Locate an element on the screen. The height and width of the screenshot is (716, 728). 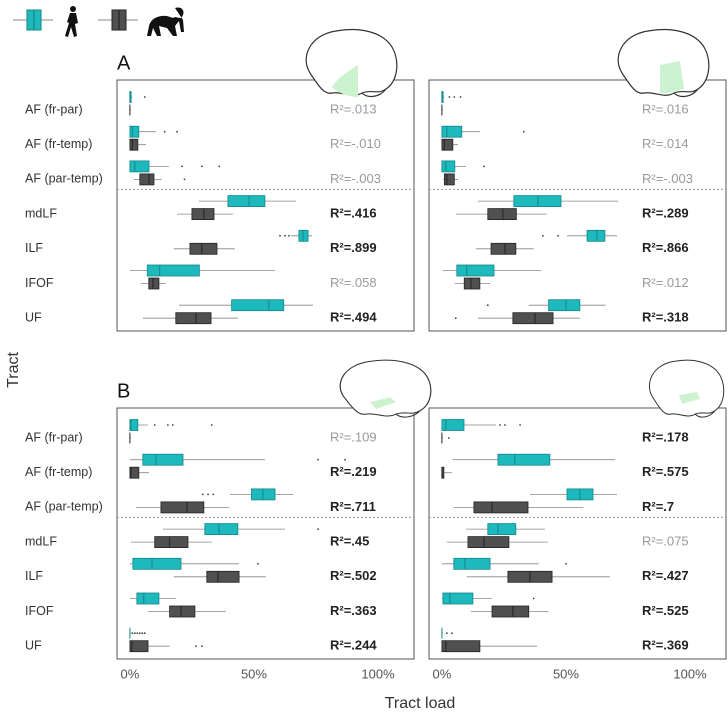
r2-label: R²=.866 is located at coordinates (665, 247).